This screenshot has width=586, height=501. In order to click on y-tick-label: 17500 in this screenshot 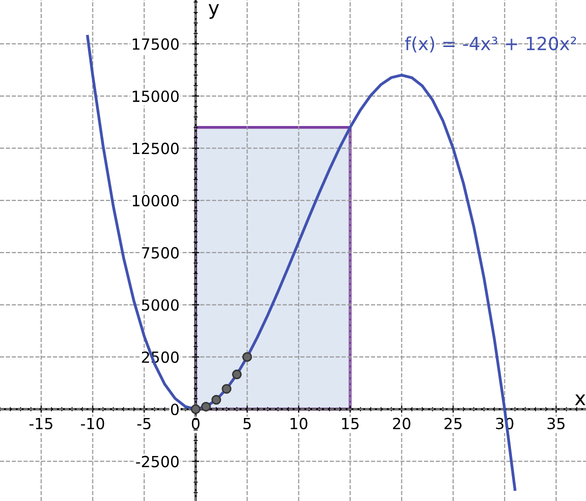, I will do `click(155, 44)`.